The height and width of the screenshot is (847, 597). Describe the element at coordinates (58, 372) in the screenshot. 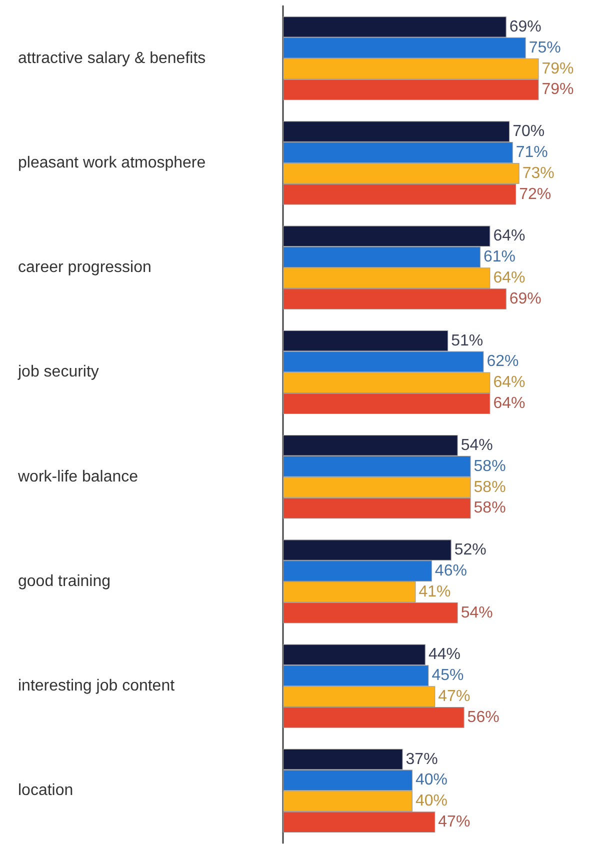

I see `y-tick-label: job security` at that location.